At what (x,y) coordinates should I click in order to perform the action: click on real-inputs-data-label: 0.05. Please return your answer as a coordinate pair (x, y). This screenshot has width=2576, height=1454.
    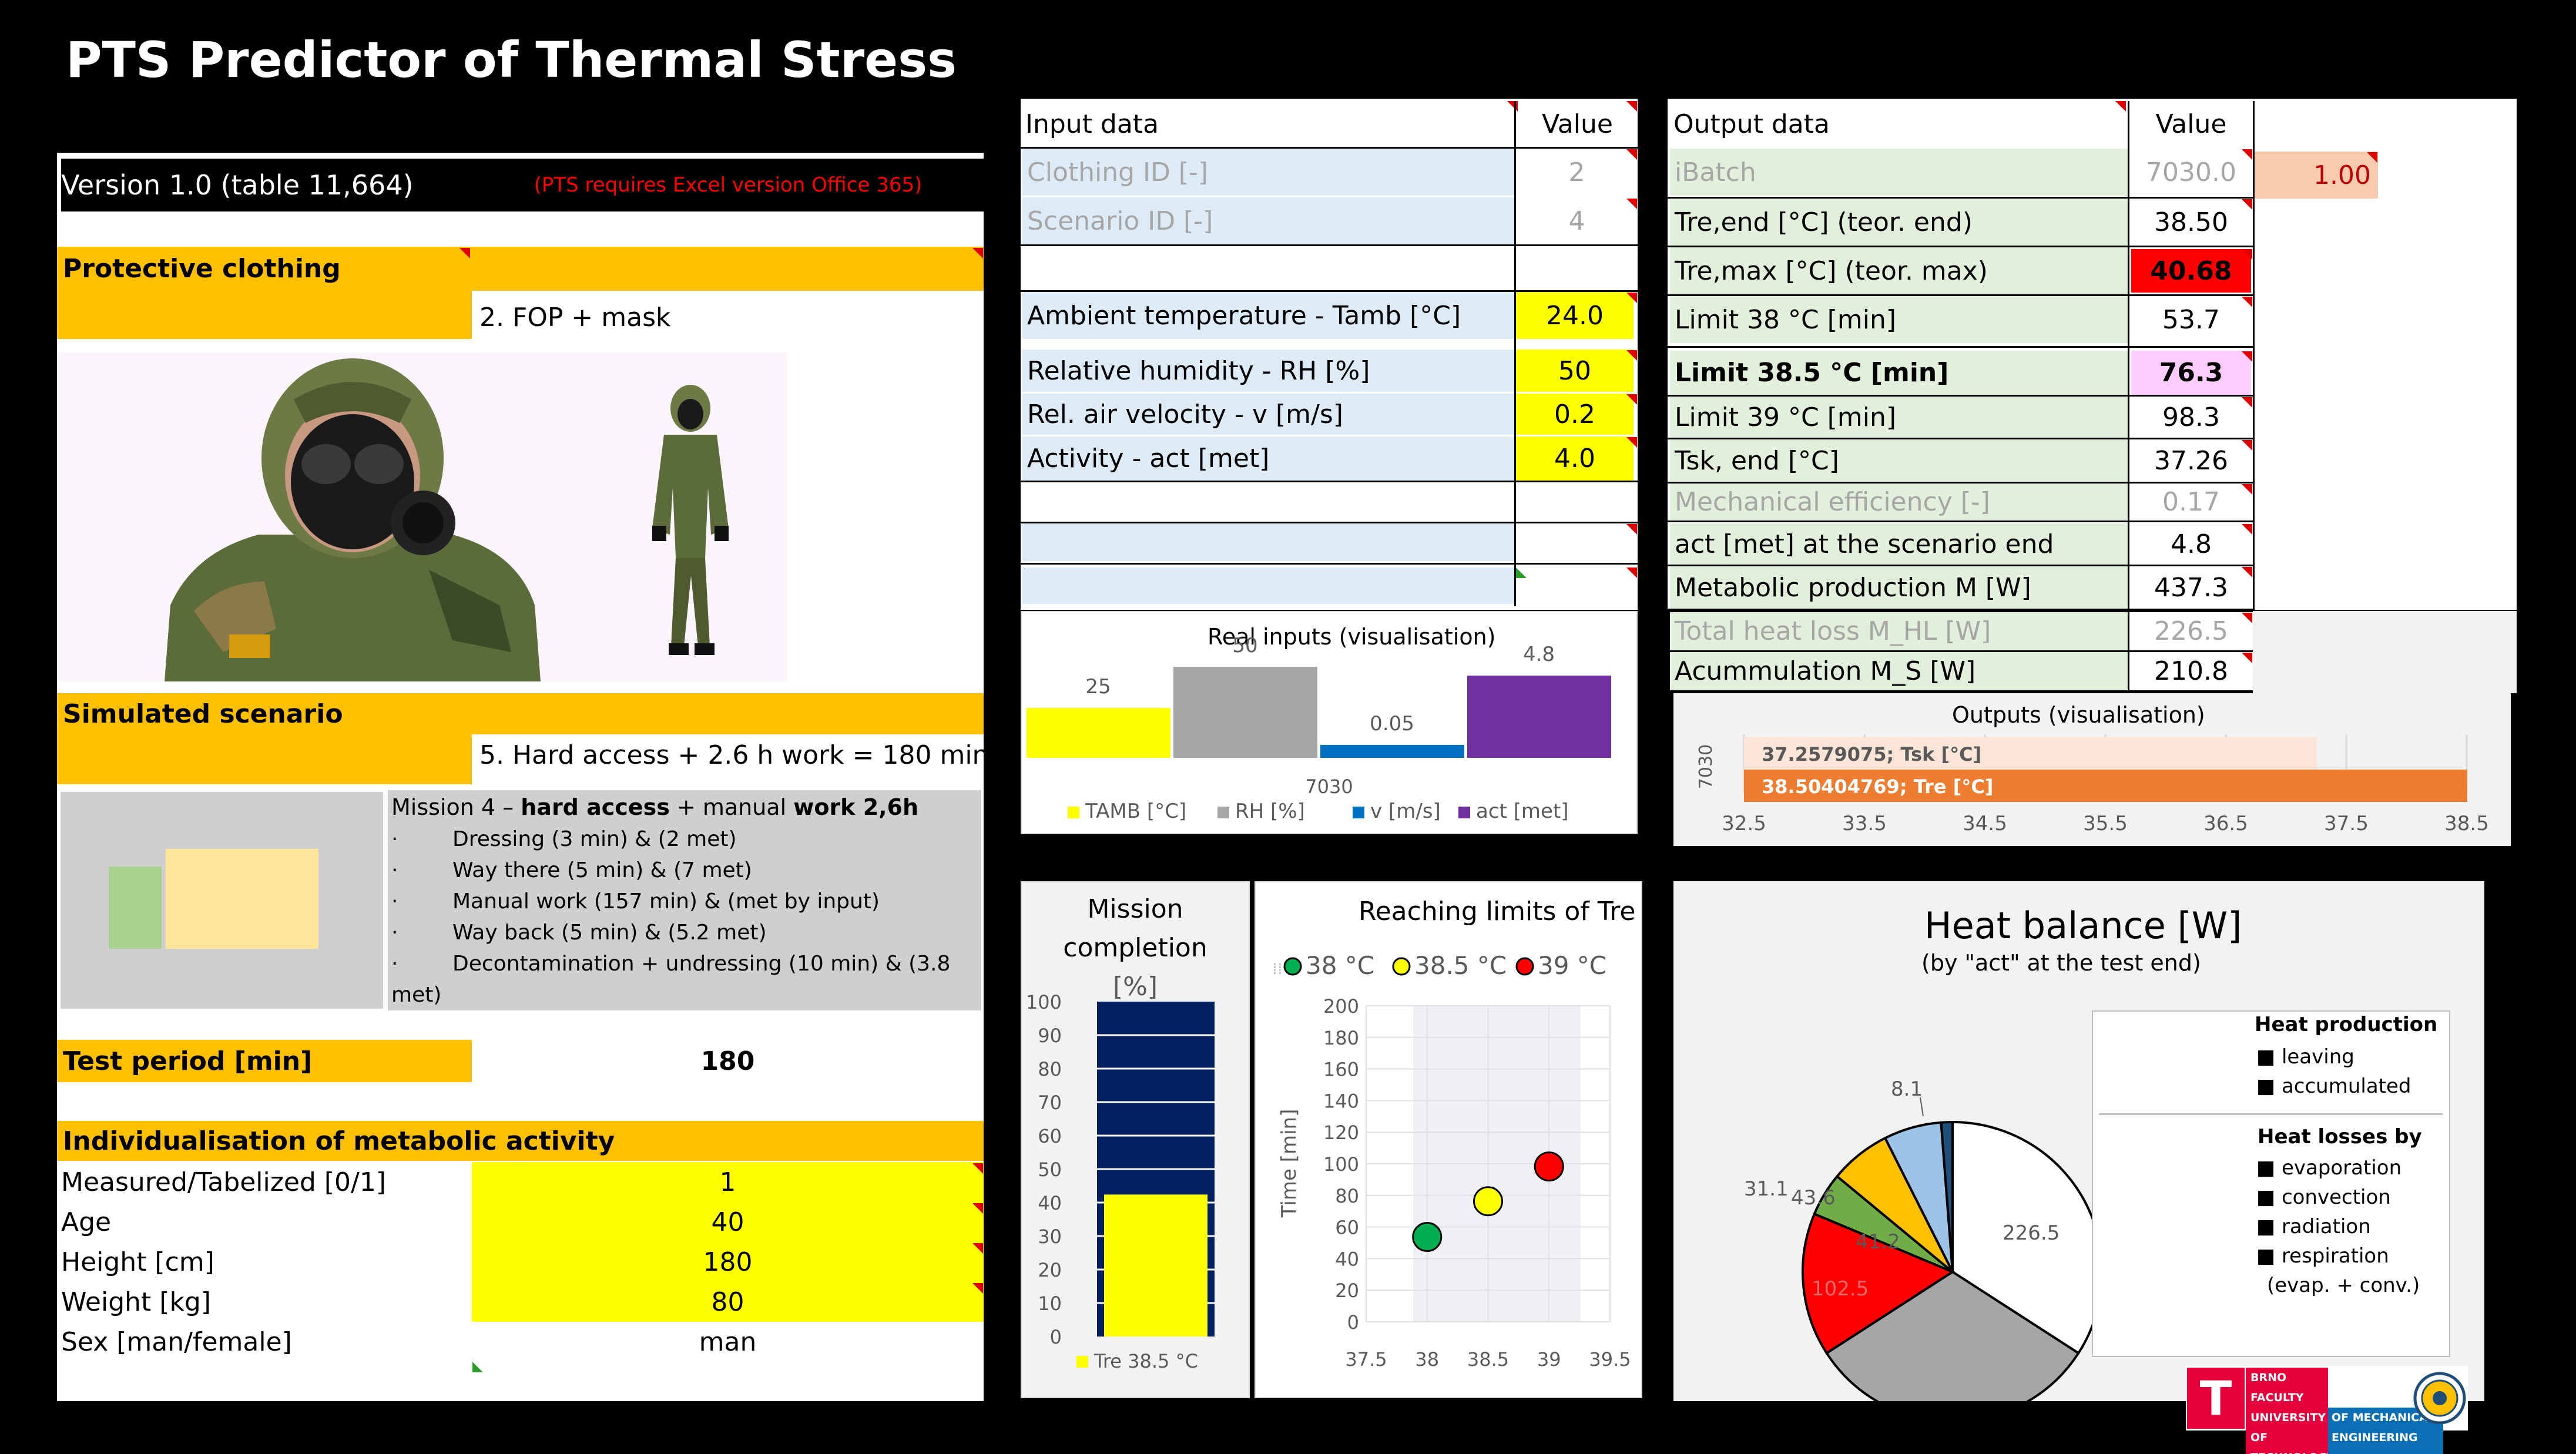
    Looking at the image, I should click on (1392, 724).